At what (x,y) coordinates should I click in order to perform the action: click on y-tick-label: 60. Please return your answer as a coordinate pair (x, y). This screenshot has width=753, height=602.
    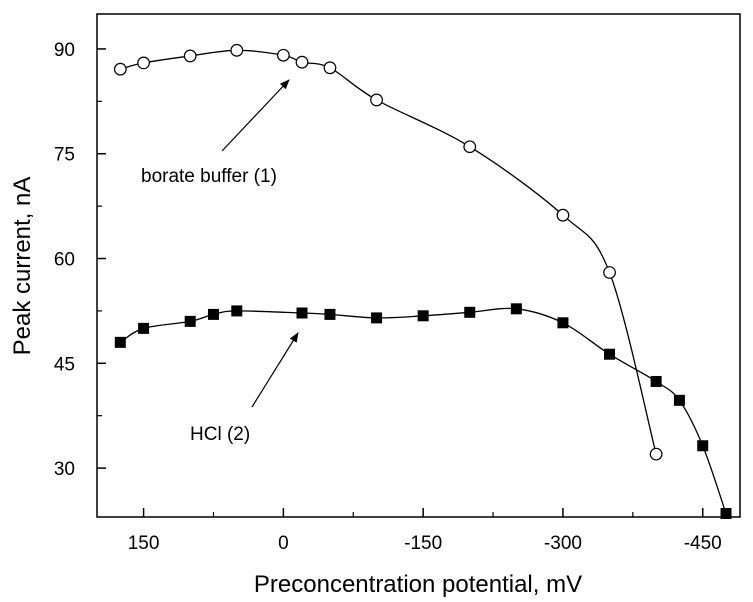
    Looking at the image, I should click on (64, 260).